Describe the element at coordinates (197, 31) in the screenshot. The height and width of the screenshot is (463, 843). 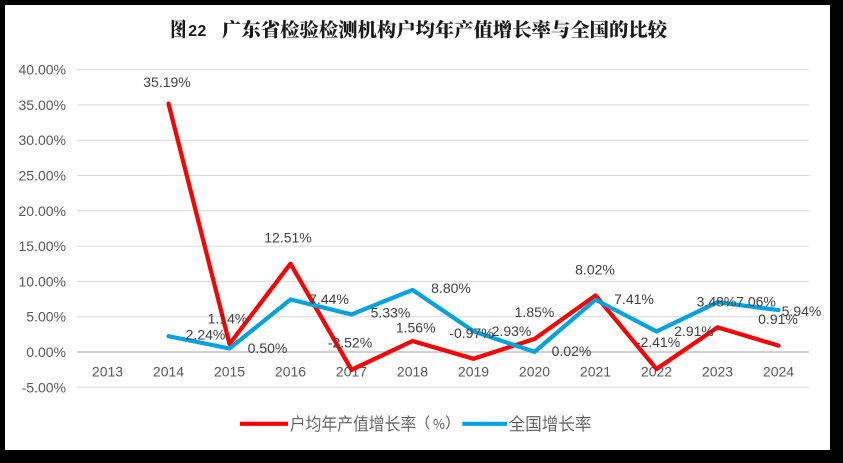
I see `svg-text: 22` at that location.